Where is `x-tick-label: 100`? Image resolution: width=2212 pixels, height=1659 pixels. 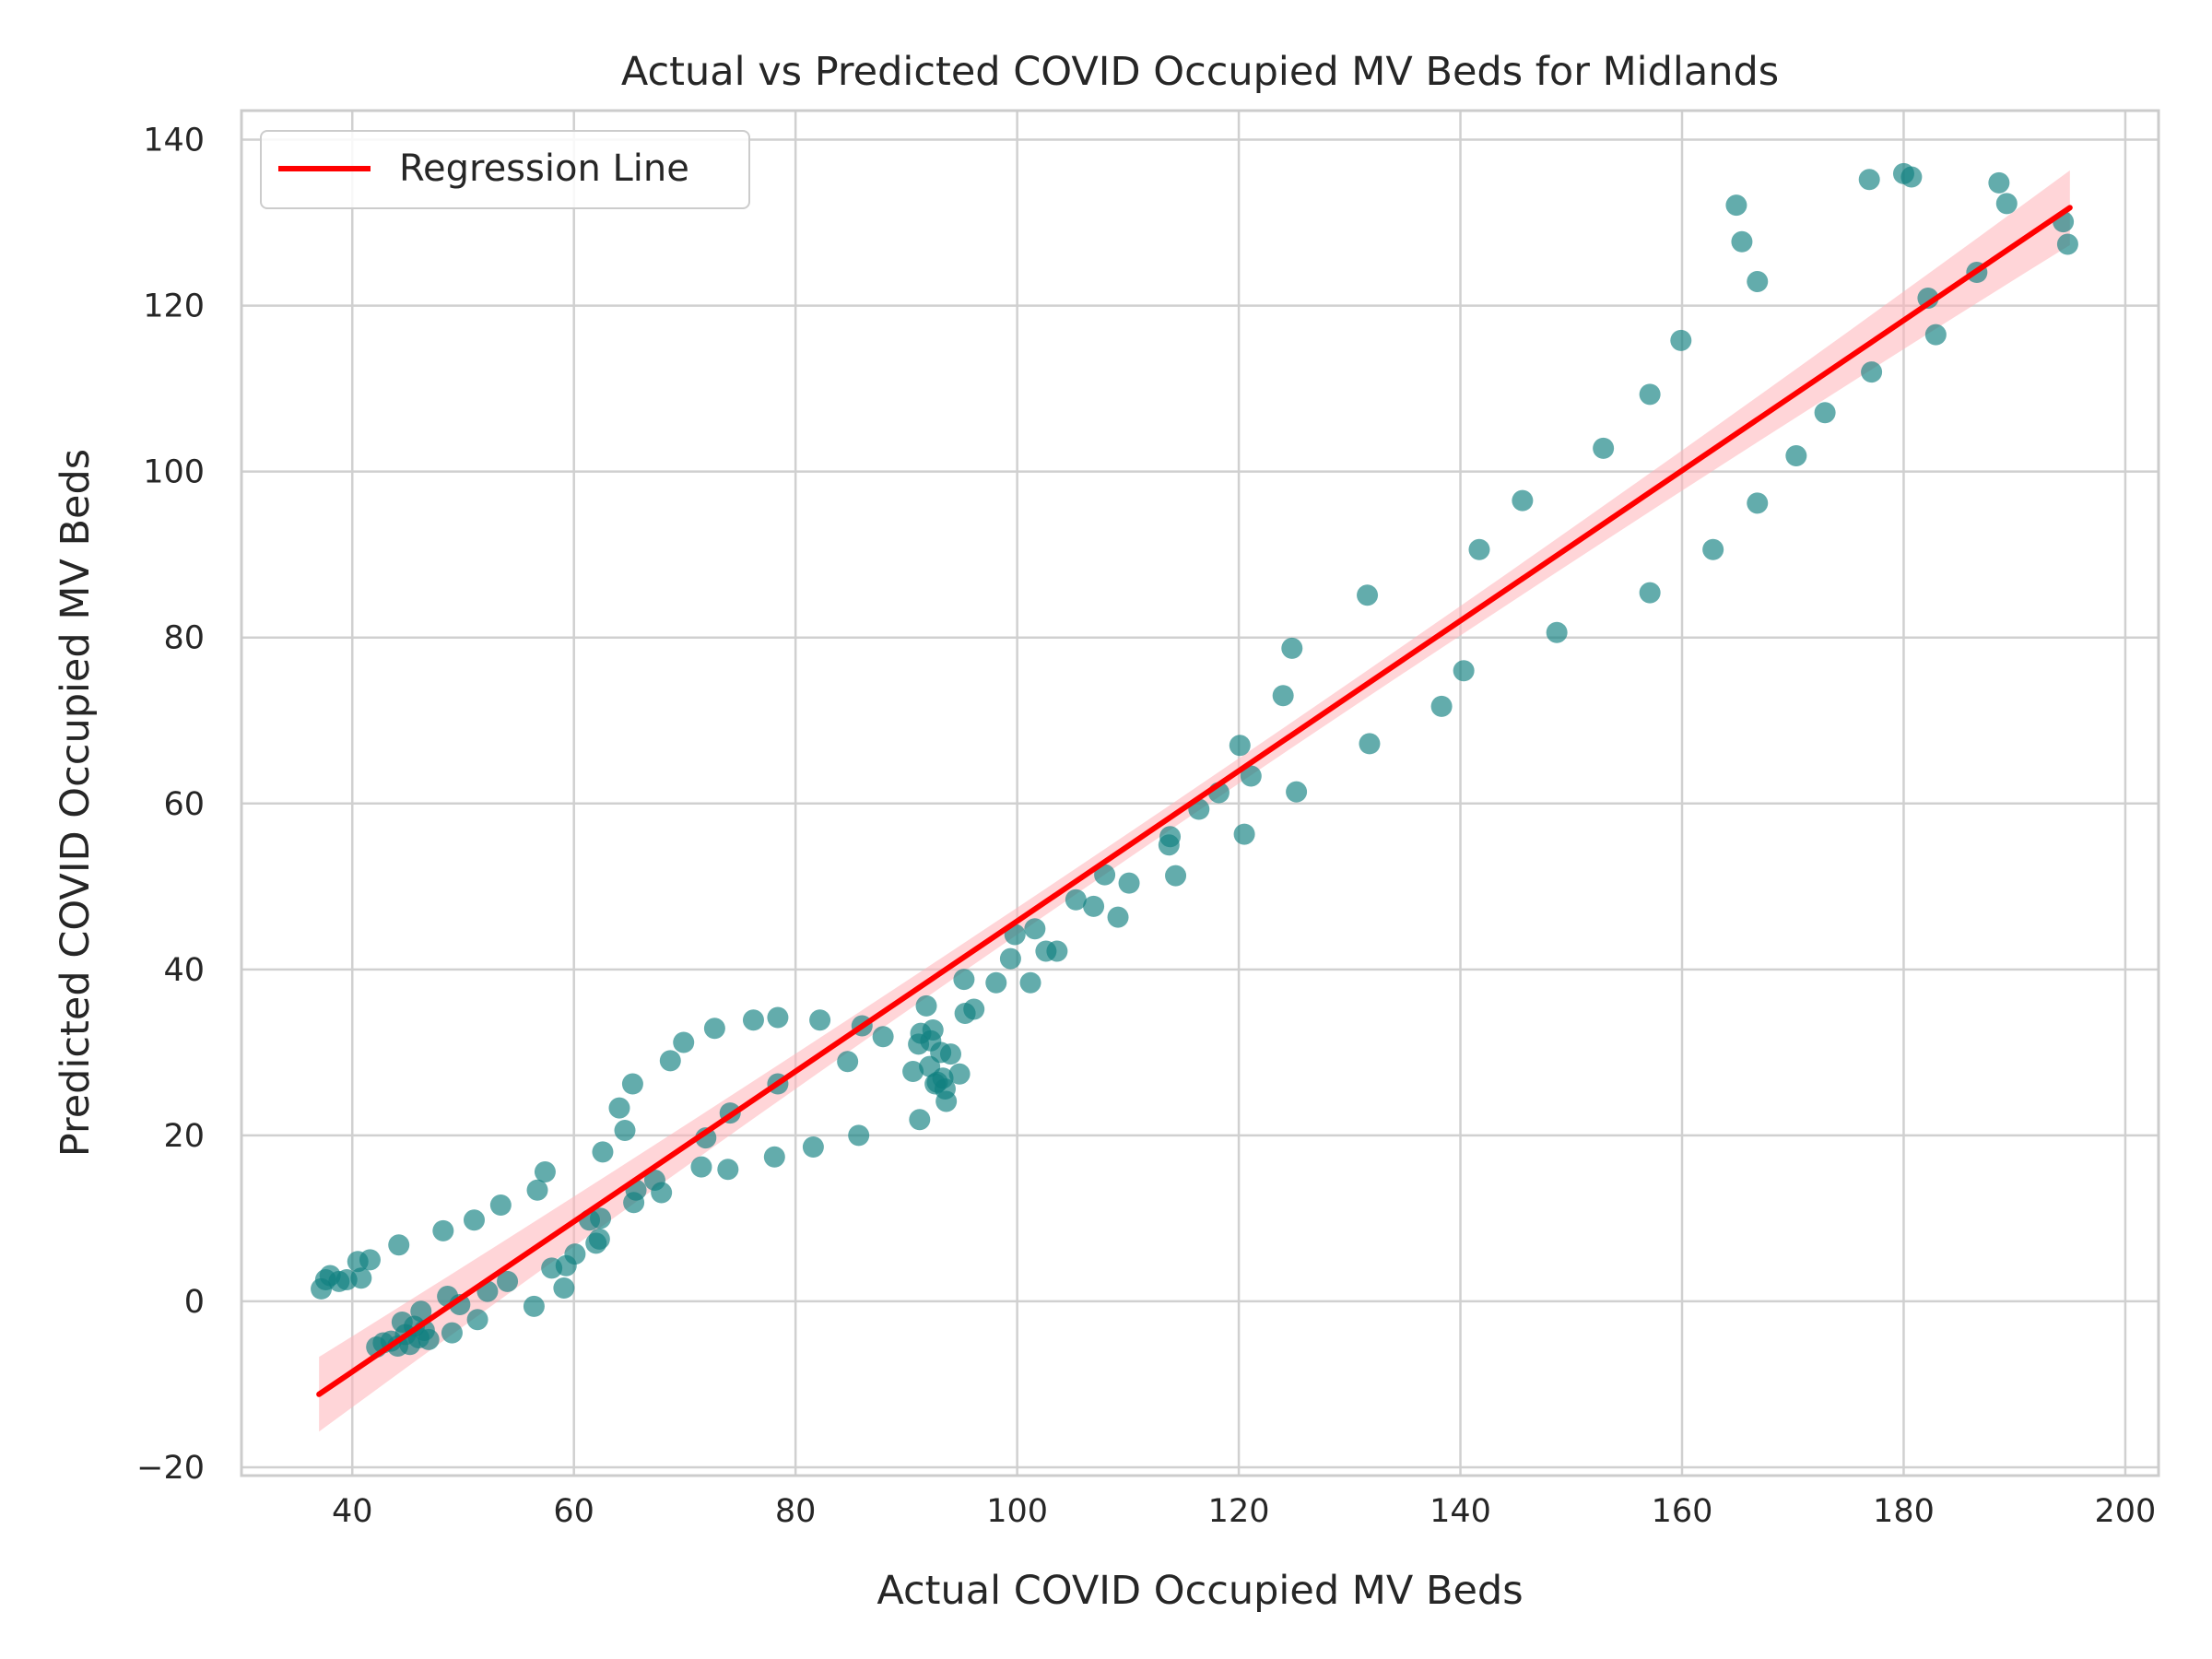 x-tick-label: 100 is located at coordinates (1017, 1511).